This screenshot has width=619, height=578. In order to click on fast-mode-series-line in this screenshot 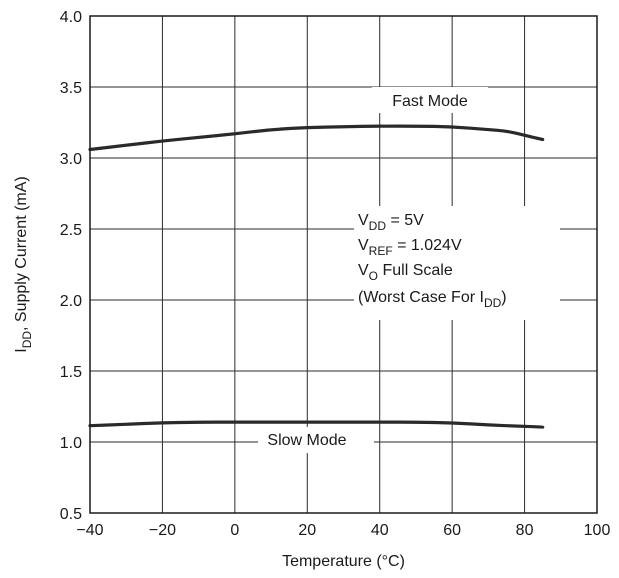, I will do `click(316, 138)`.